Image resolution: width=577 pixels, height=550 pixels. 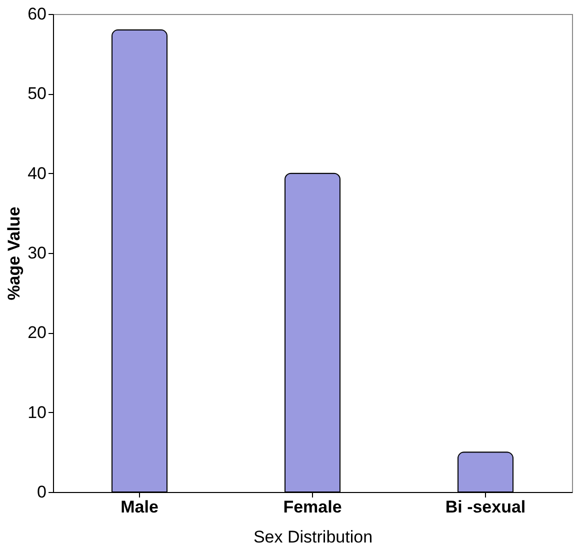 What do you see at coordinates (312, 507) in the screenshot?
I see `x-tick-label: Female` at bounding box center [312, 507].